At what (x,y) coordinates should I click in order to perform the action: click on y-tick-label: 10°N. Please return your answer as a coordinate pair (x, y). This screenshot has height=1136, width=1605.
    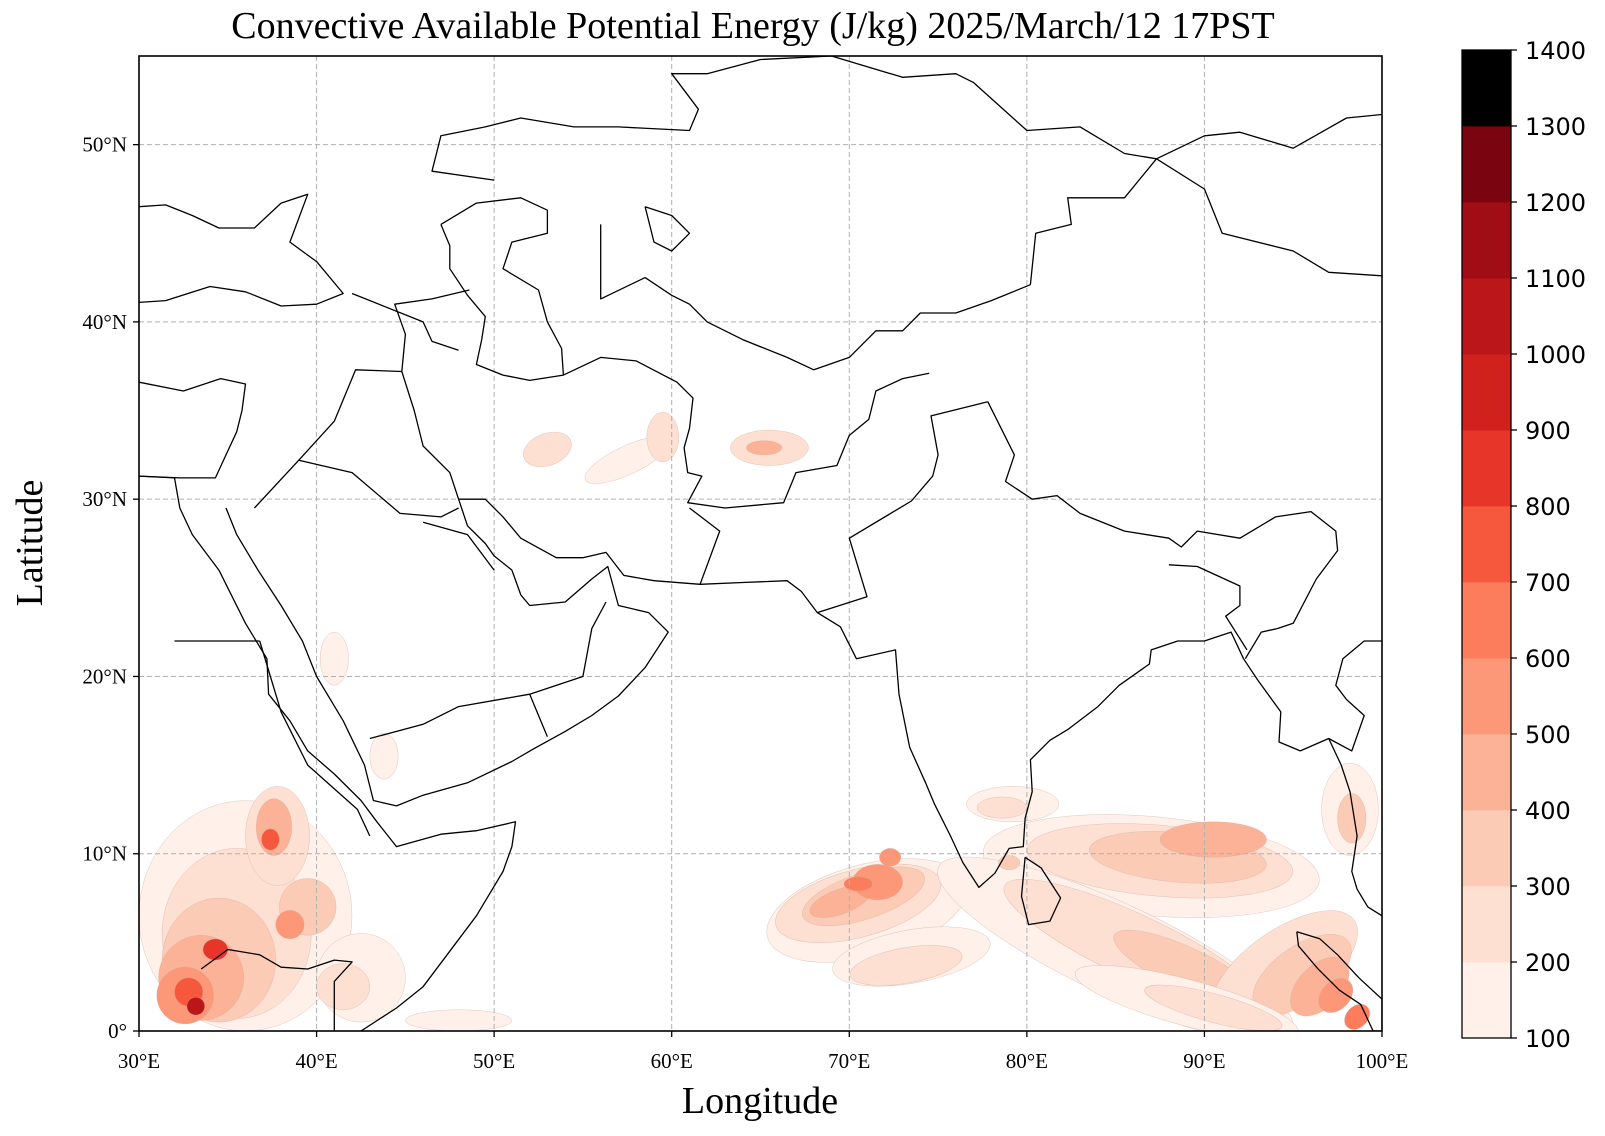
    Looking at the image, I should click on (104, 854).